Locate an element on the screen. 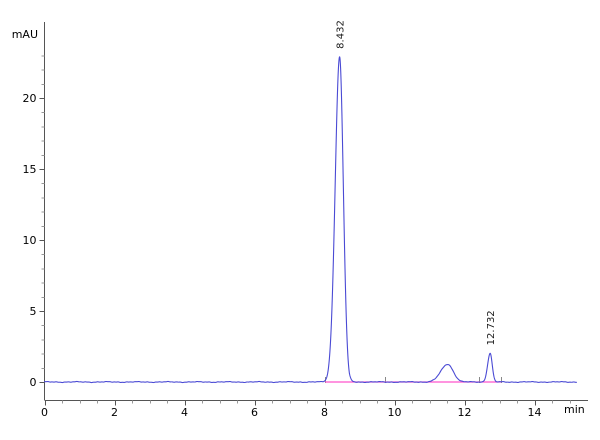 The width and height of the screenshot is (600, 440). y-tick-label: 20 is located at coordinates (30, 98).